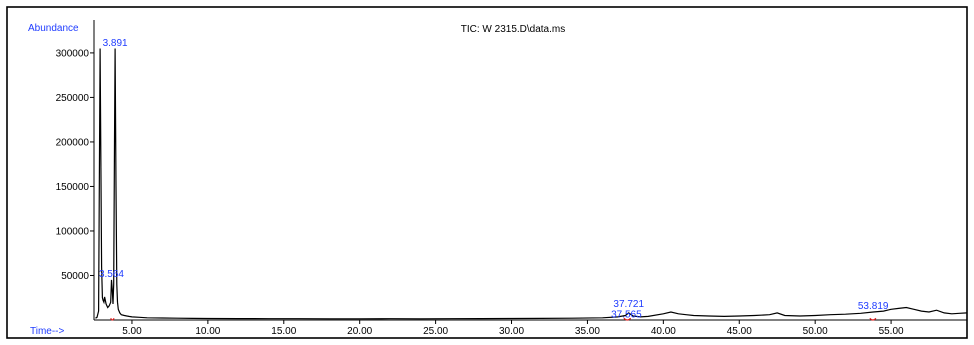 The width and height of the screenshot is (974, 345). Describe the element at coordinates (873, 306) in the screenshot. I see `peak-label: 53.819` at that location.